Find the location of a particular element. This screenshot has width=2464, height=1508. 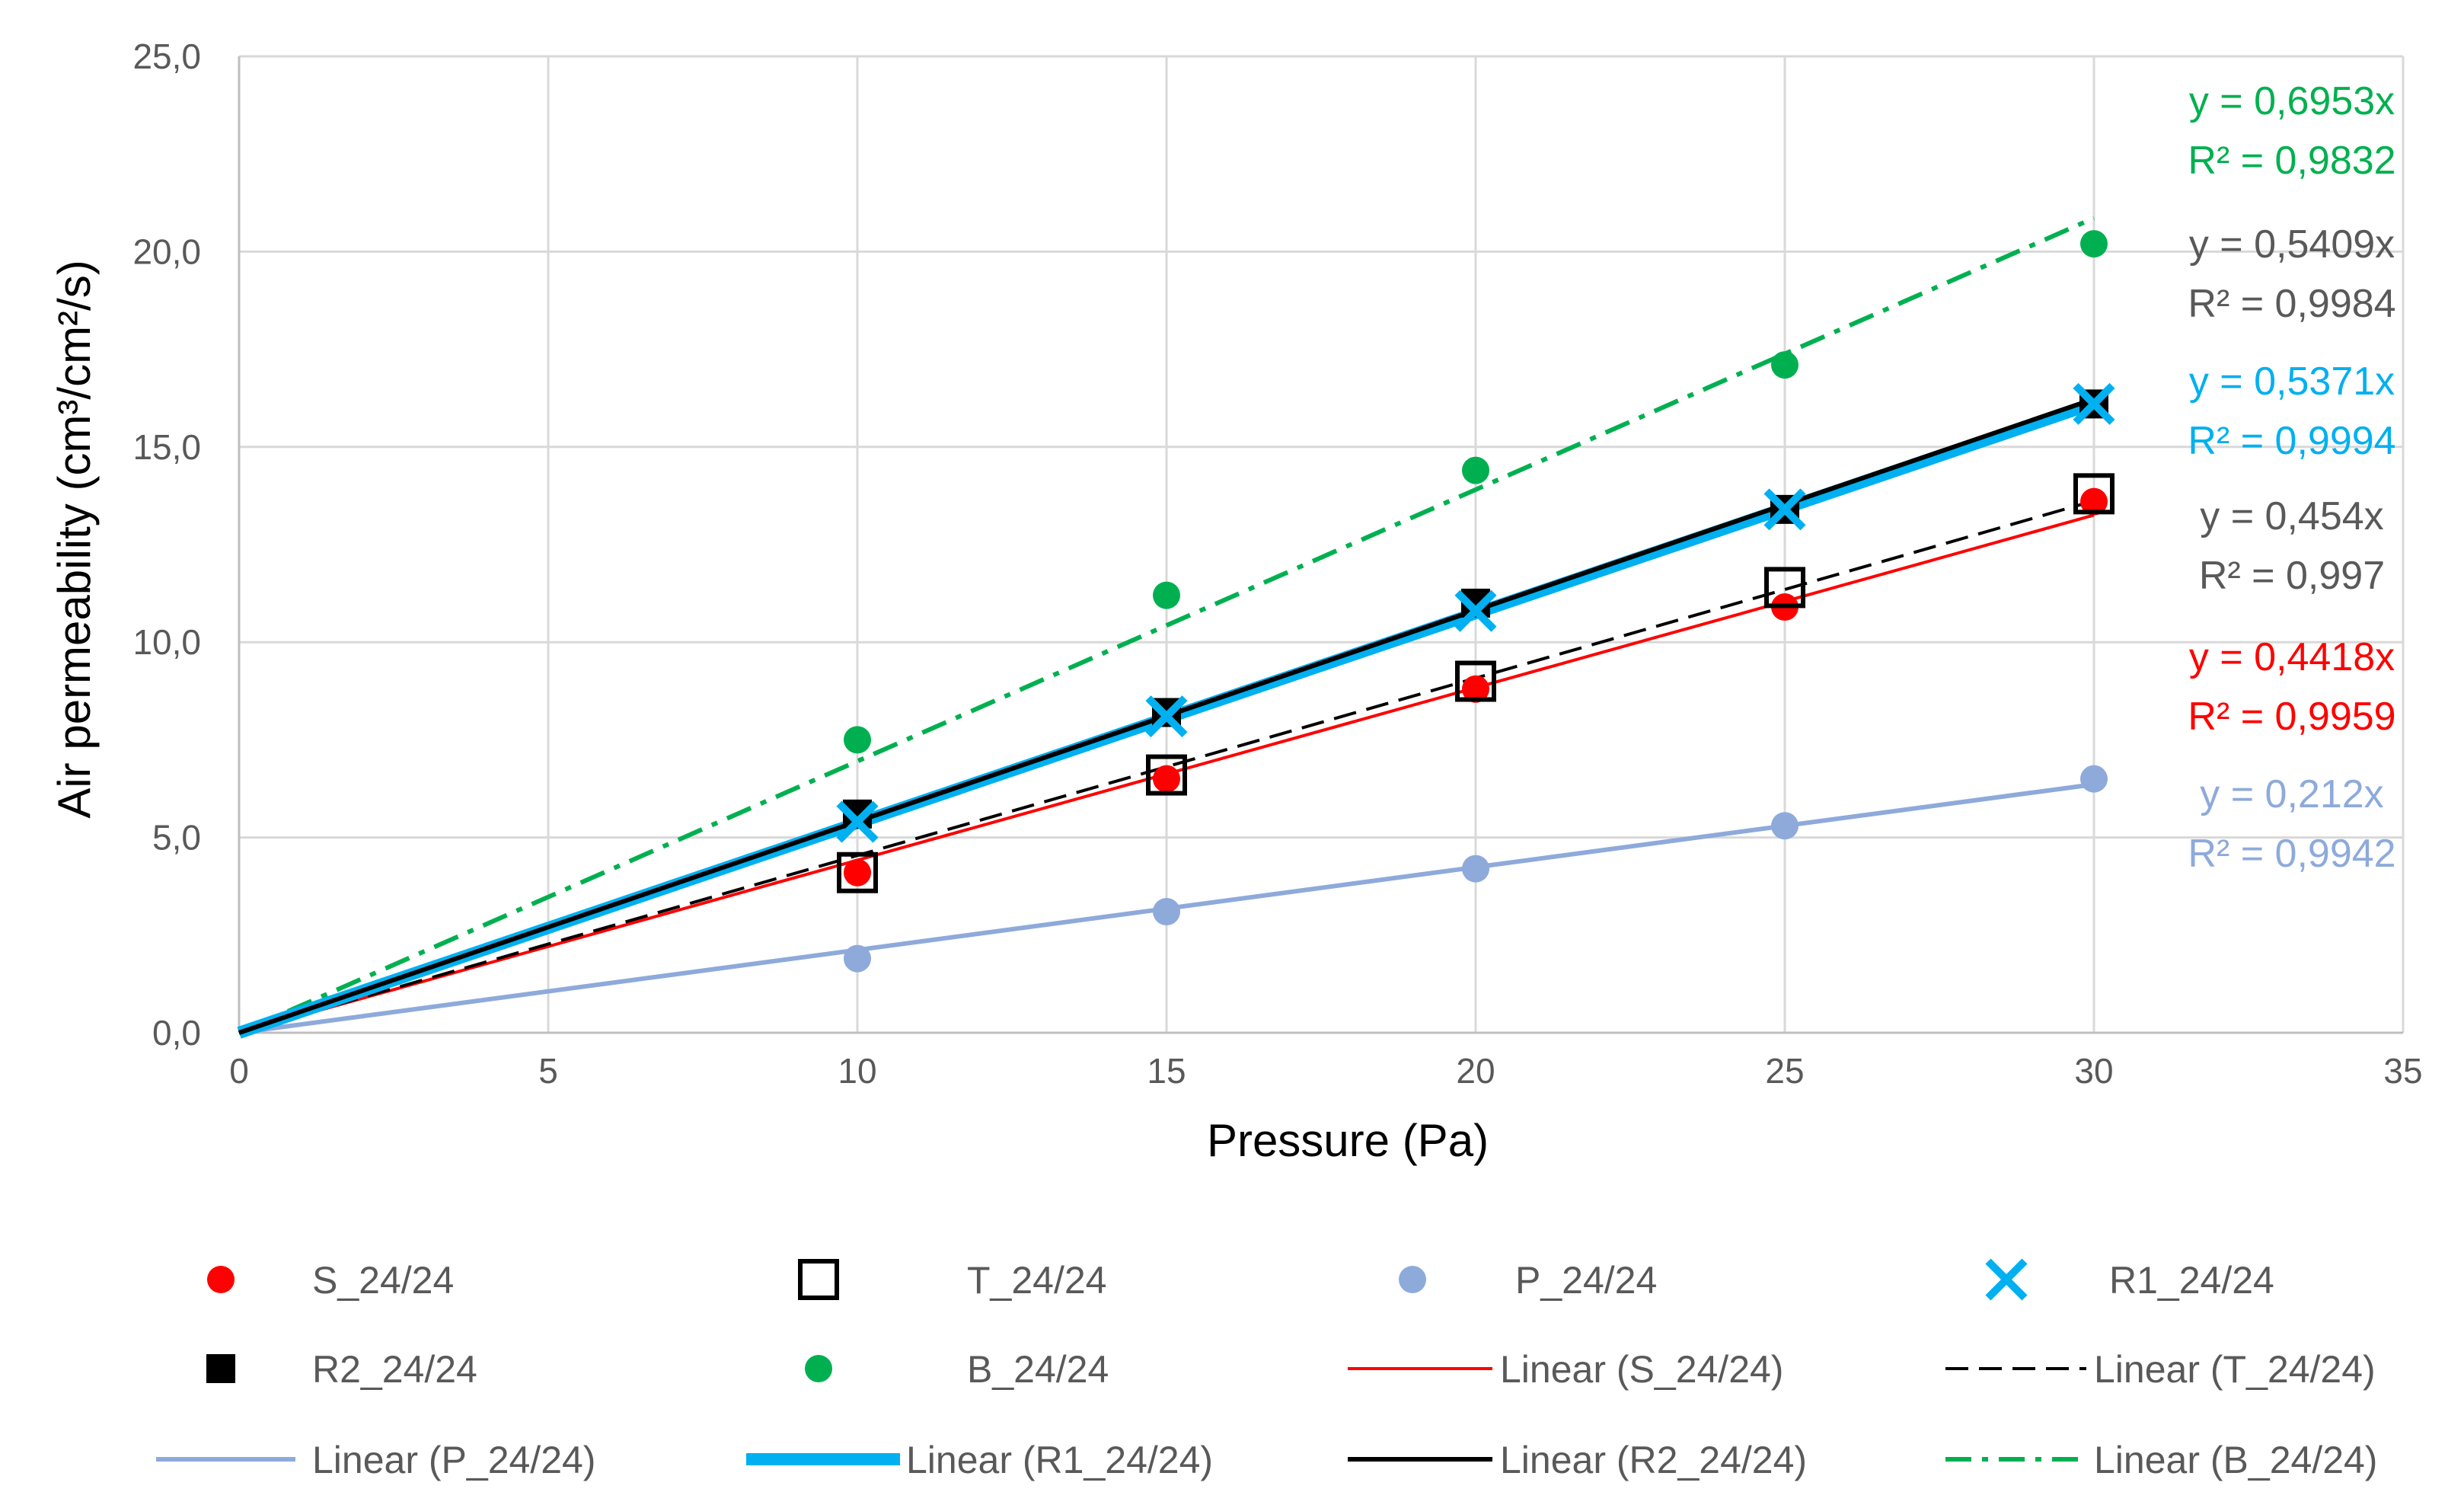

y-axis-title: Air permeability (cm³/cm²/s) is located at coordinates (74, 539).